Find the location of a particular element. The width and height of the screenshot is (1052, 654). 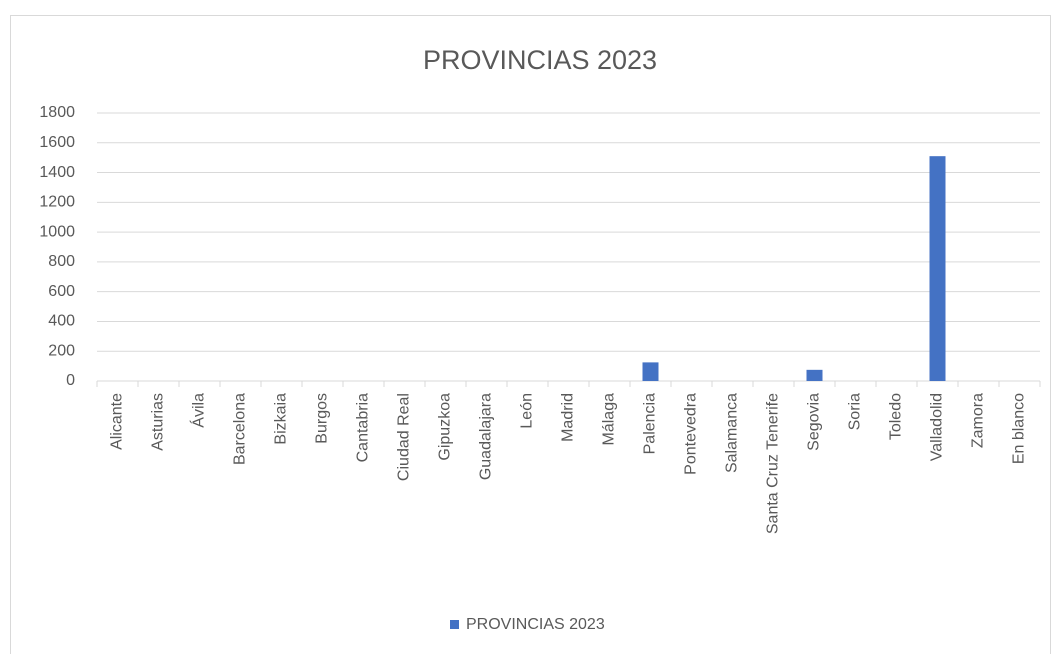

y-tick-label: 400 is located at coordinates (61, 321).